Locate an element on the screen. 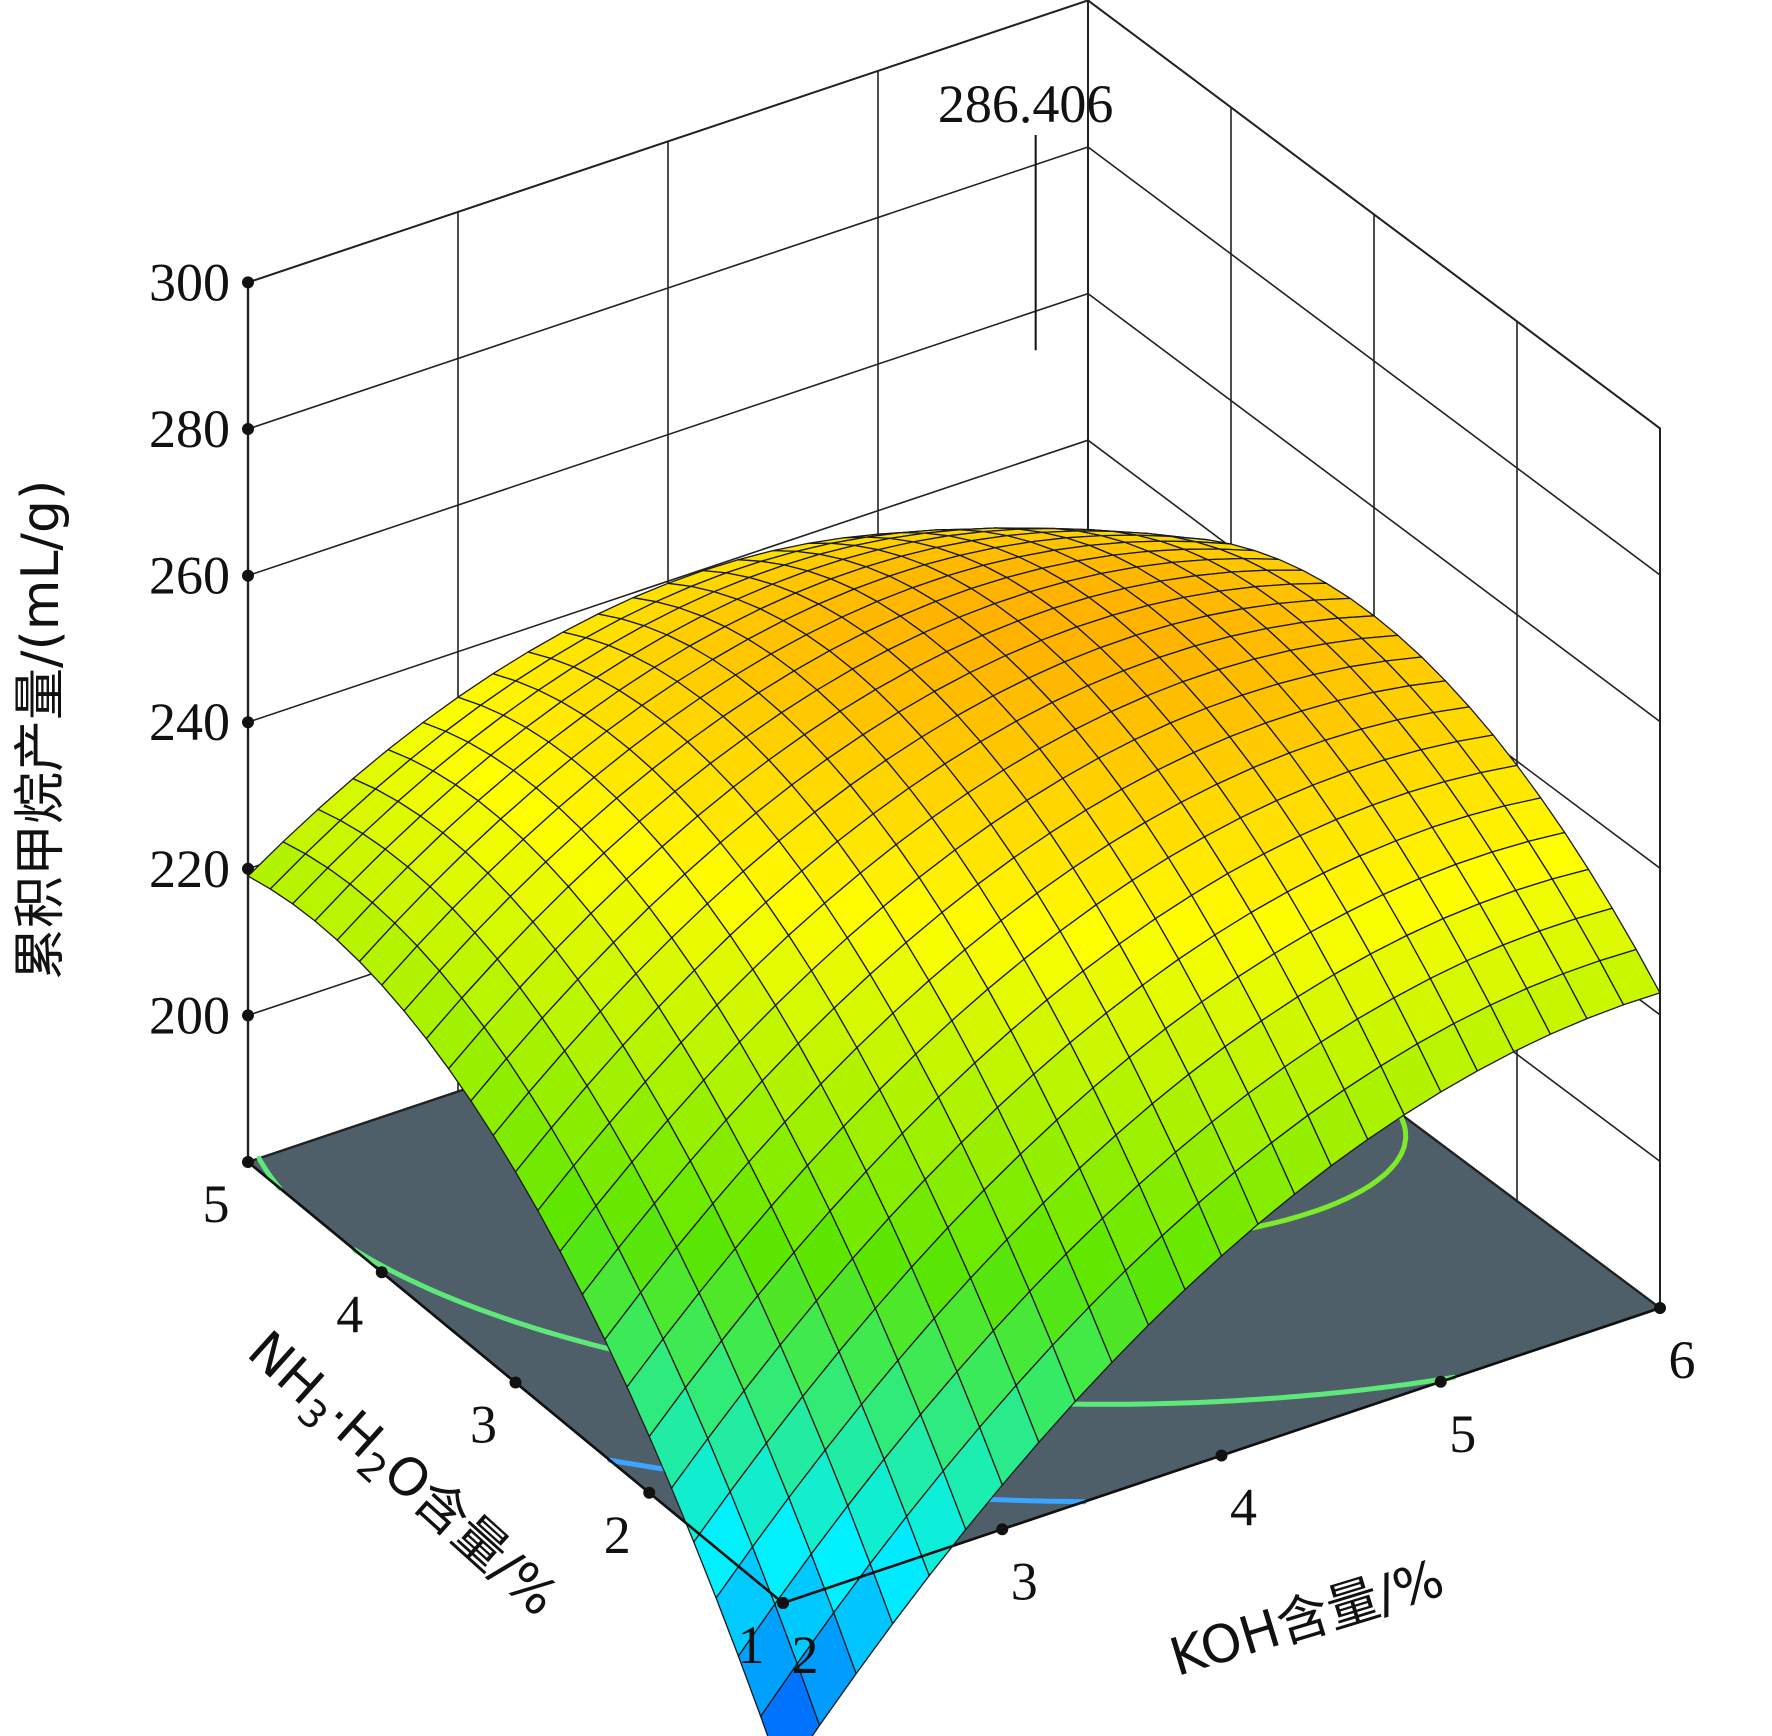  peak-value-label: 286.406 is located at coordinates (1026, 104).